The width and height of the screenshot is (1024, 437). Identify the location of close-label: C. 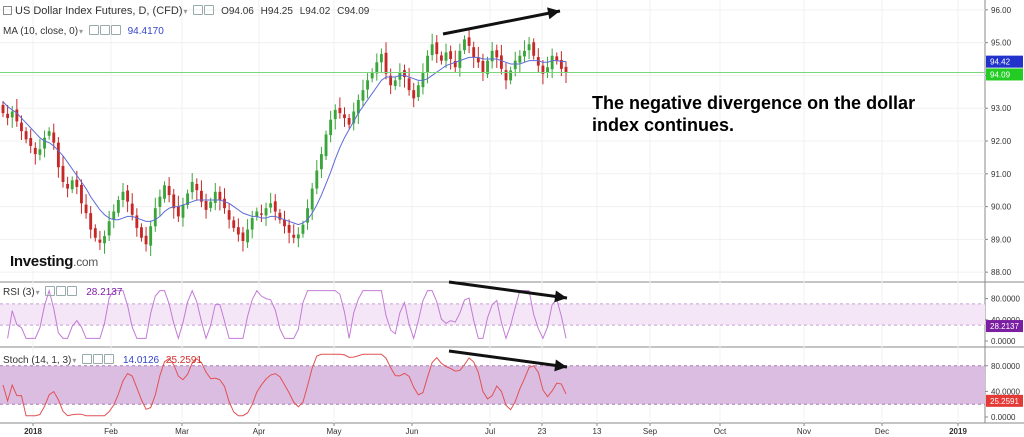
(341, 11).